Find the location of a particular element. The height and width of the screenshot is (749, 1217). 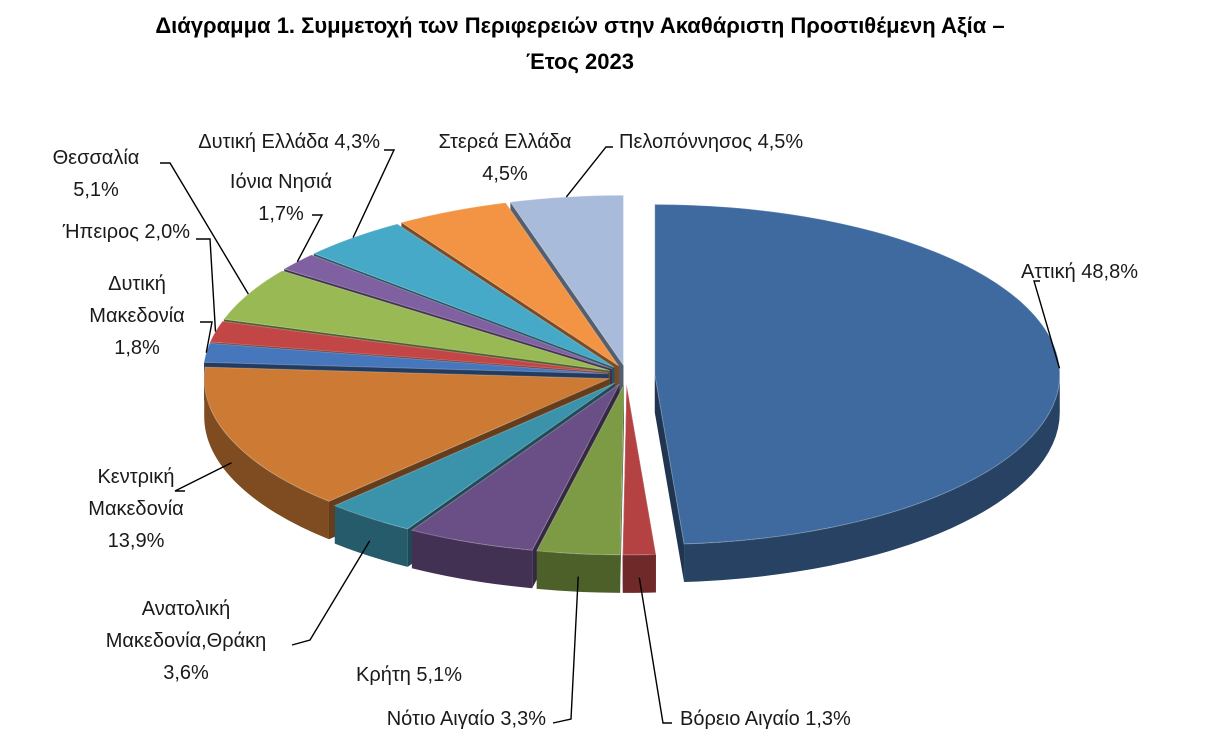

data-label-line: 1,8% is located at coordinates (137, 348).